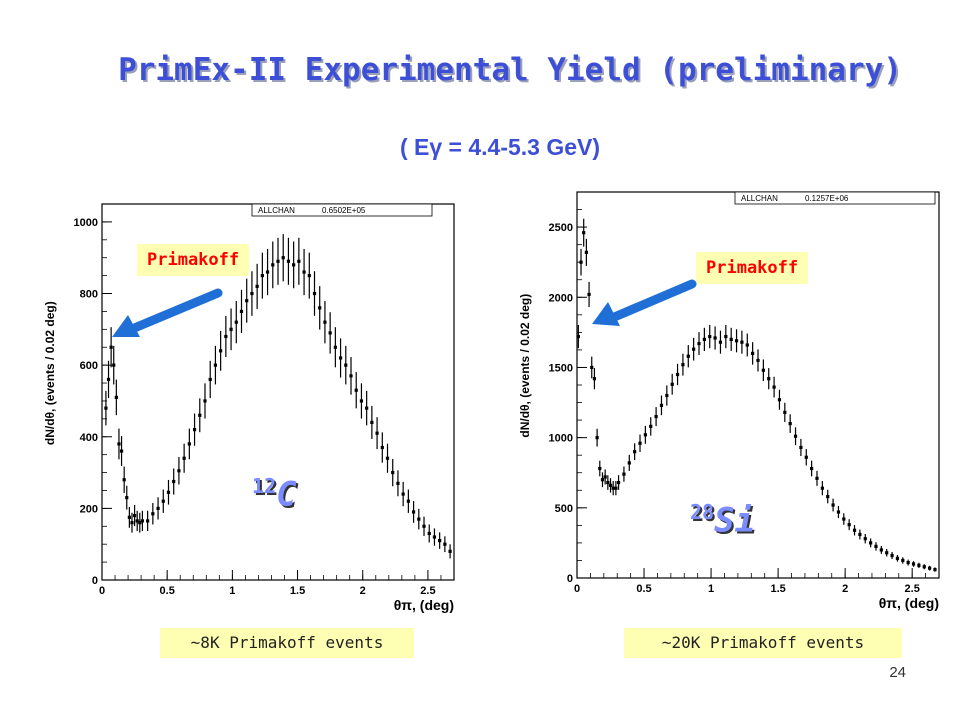 The image size is (960, 720). Describe the element at coordinates (723, 520) in the screenshot. I see `nucleus-silicon-label: 28Si` at that location.